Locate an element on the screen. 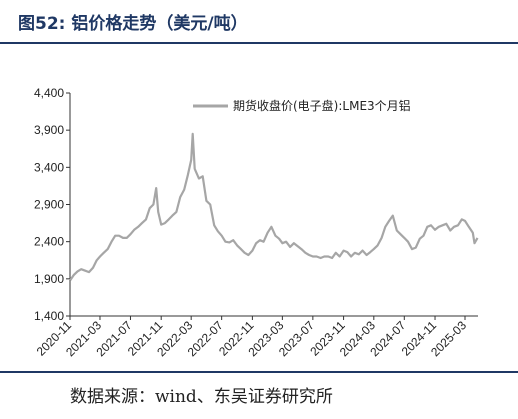 This screenshot has width=518, height=419. y-tick-label: 2,400 is located at coordinates (49, 242).